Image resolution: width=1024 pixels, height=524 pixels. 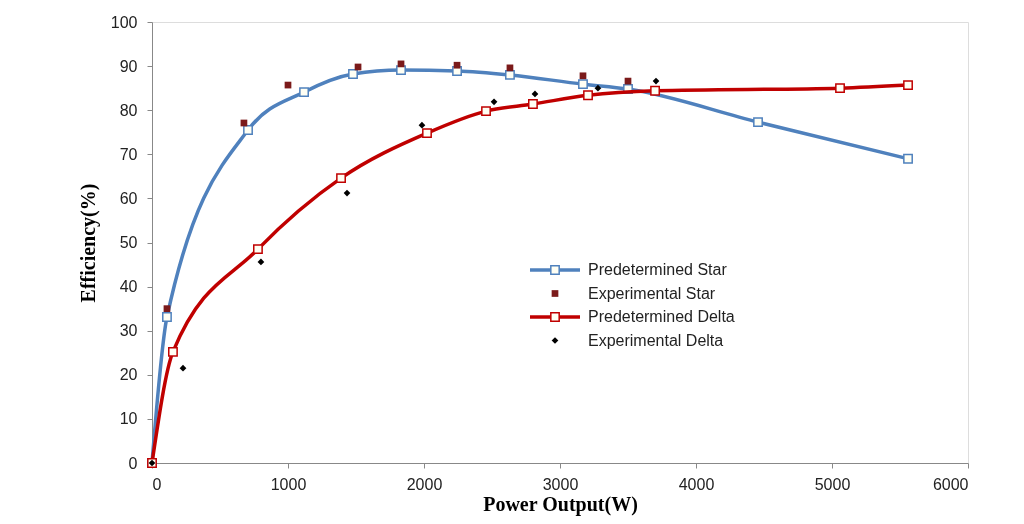 What do you see at coordinates (128, 110) in the screenshot?
I see `y-tick-label: 80` at bounding box center [128, 110].